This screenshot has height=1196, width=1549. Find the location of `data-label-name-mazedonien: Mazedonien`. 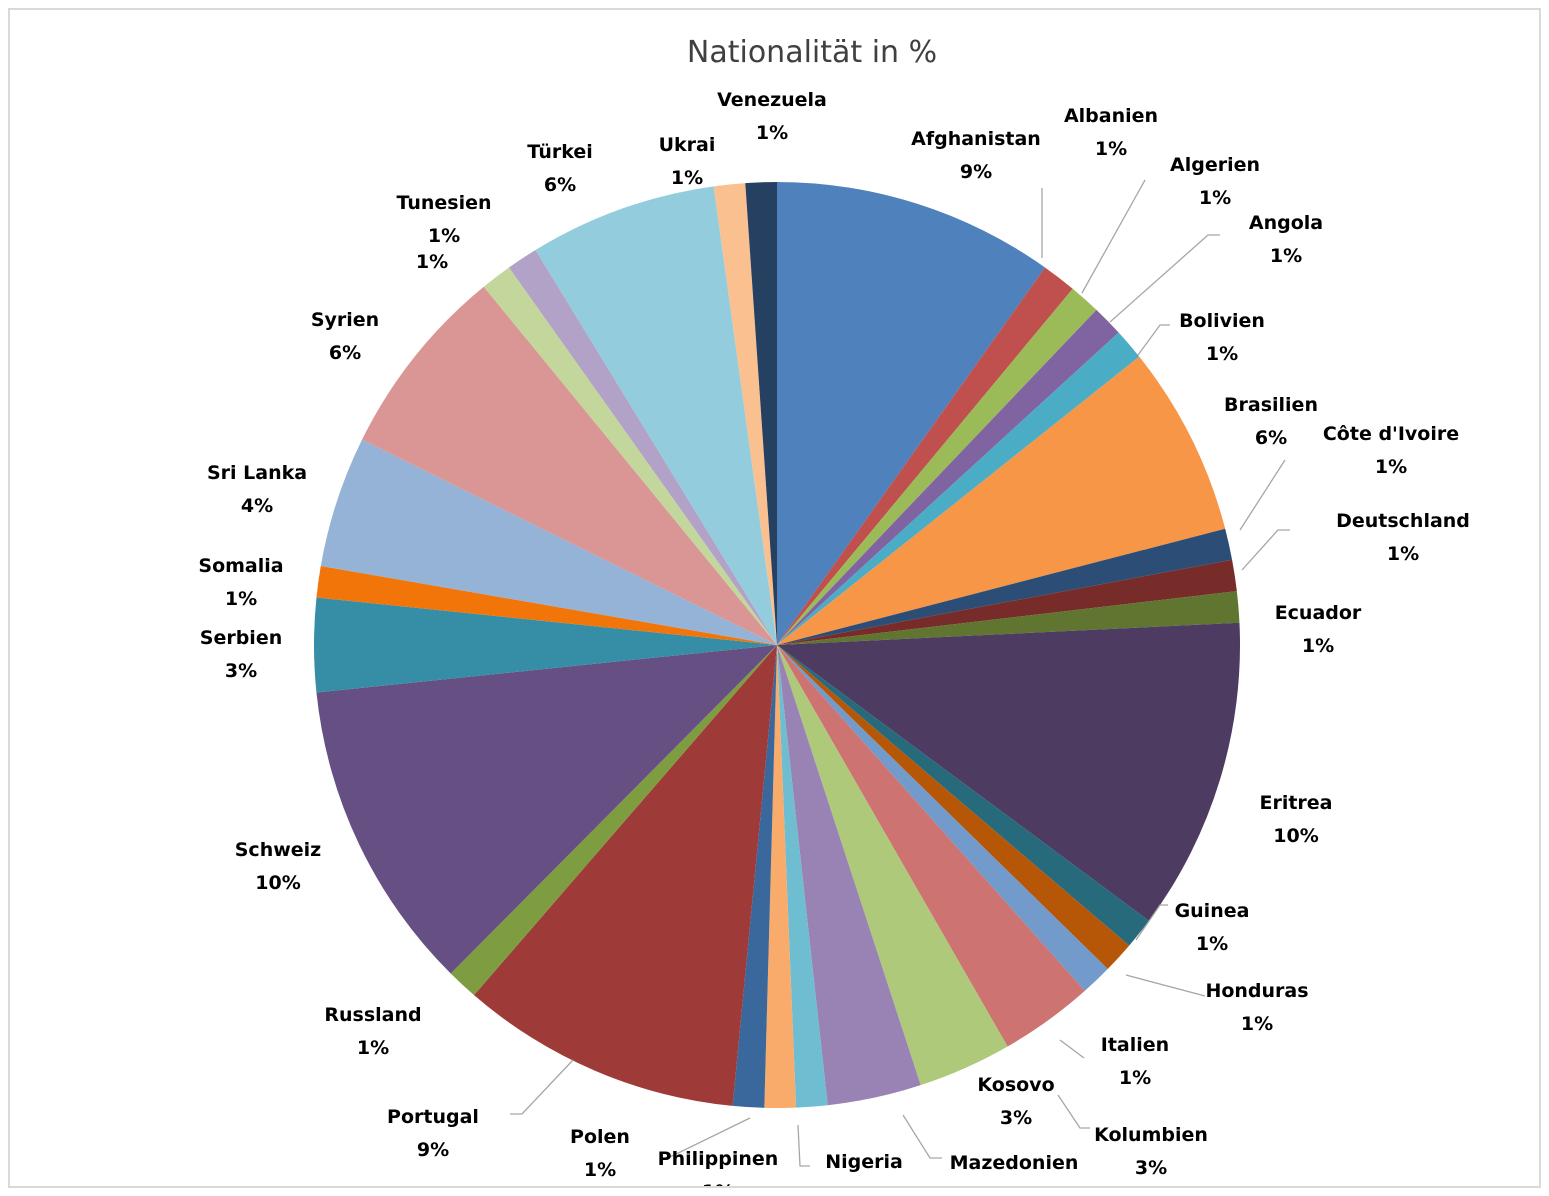

data-label-name-mazedonien: Mazedonien is located at coordinates (1014, 1163).